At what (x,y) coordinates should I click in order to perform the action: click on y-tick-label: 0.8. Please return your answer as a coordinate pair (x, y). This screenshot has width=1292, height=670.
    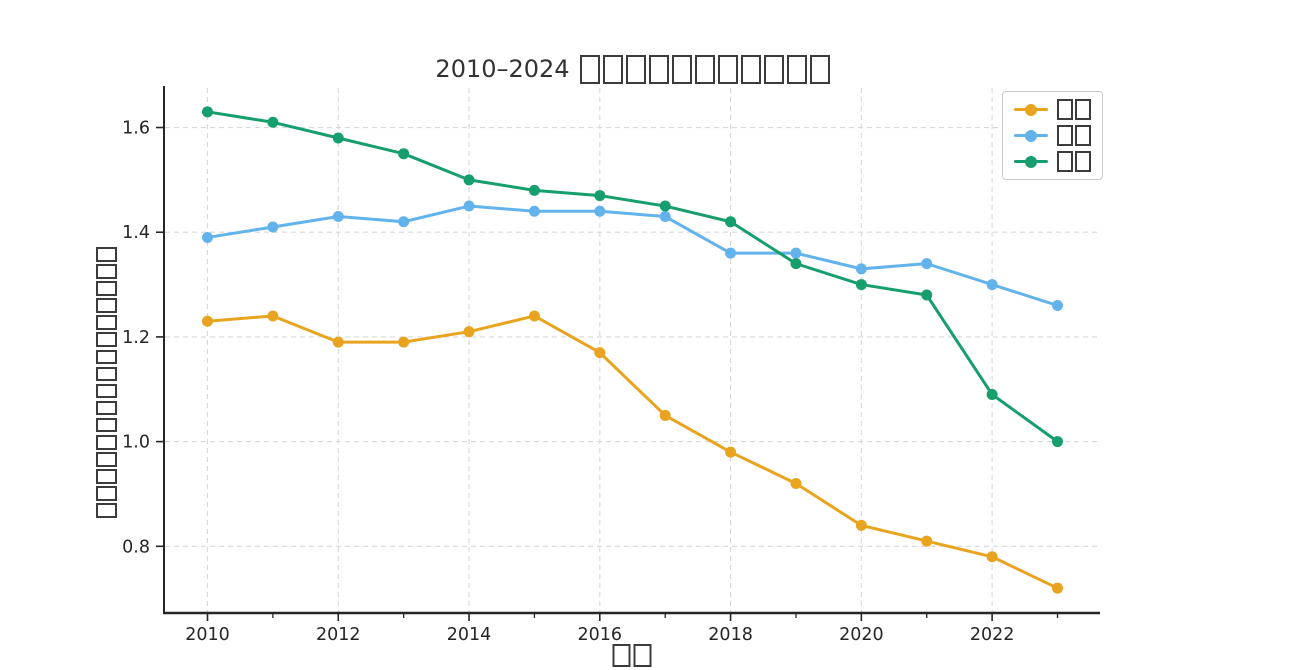
    Looking at the image, I should click on (136, 547).